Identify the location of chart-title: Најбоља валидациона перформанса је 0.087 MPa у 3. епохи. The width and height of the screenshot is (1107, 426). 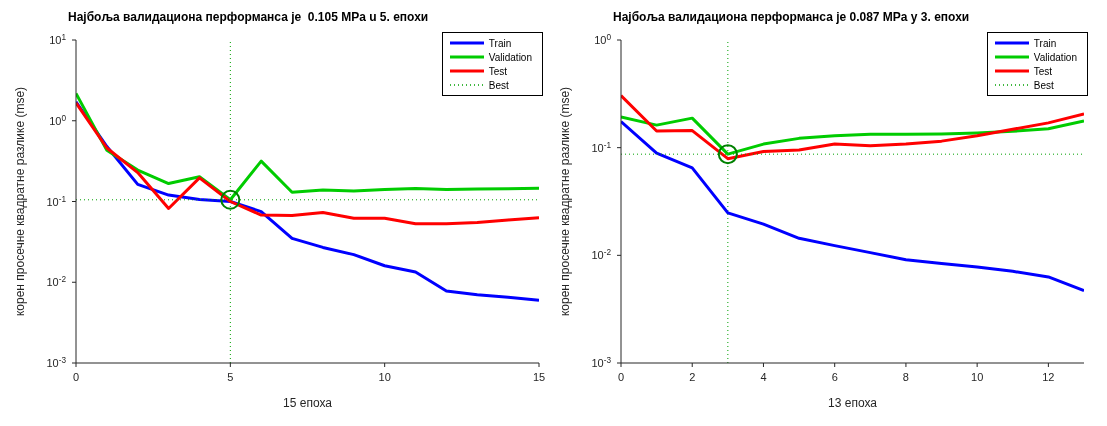
(791, 17).